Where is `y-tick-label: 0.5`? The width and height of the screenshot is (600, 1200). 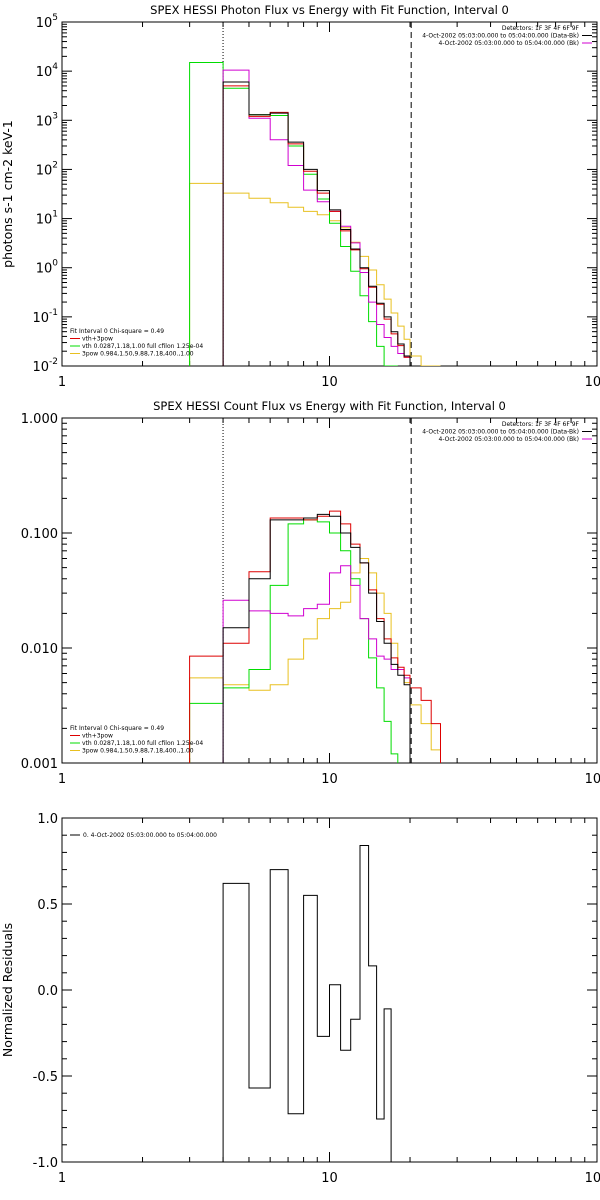 y-tick-label: 0.5 is located at coordinates (47, 905).